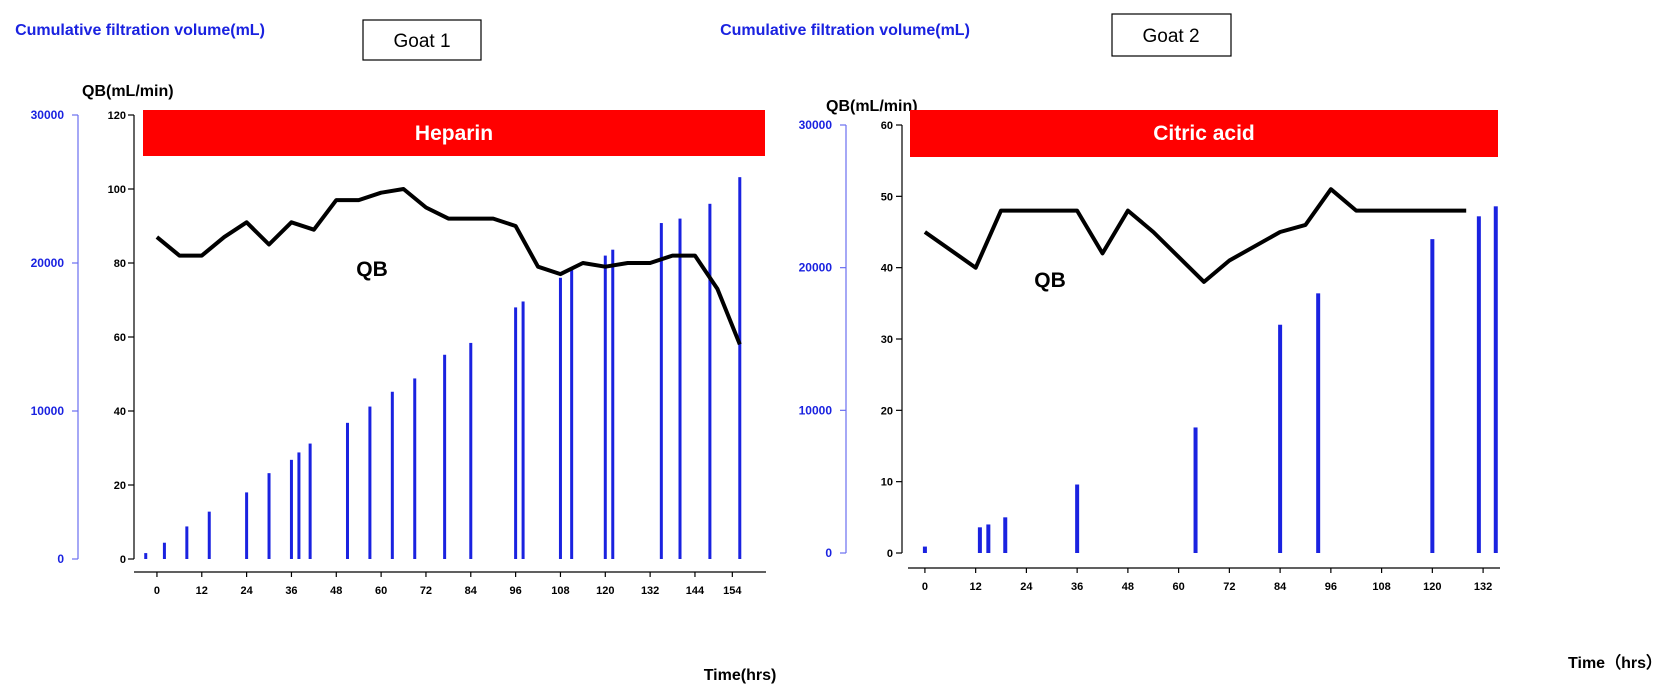 The height and width of the screenshot is (685, 1675). I want to click on banner-label: Heparin, so click(454, 133).